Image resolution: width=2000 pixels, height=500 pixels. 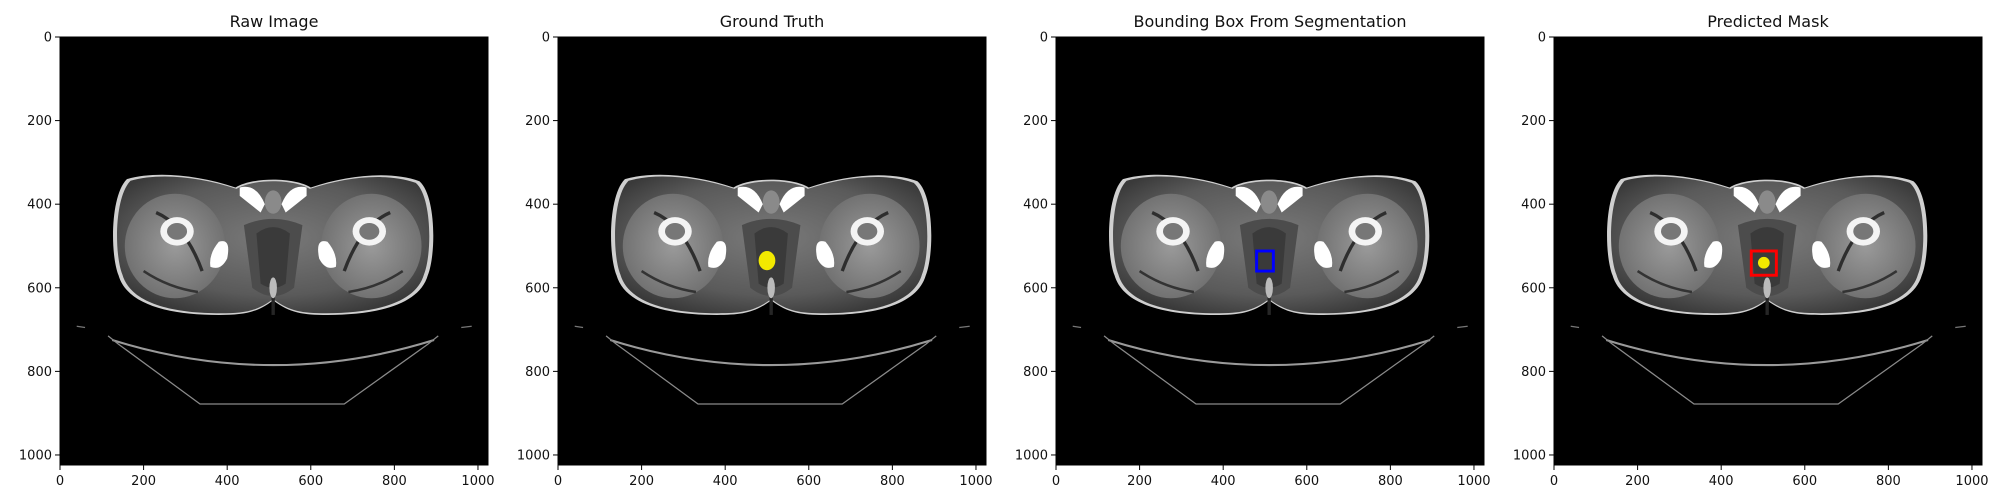 What do you see at coordinates (767, 260) in the screenshot?
I see `ground-truth-mask` at bounding box center [767, 260].